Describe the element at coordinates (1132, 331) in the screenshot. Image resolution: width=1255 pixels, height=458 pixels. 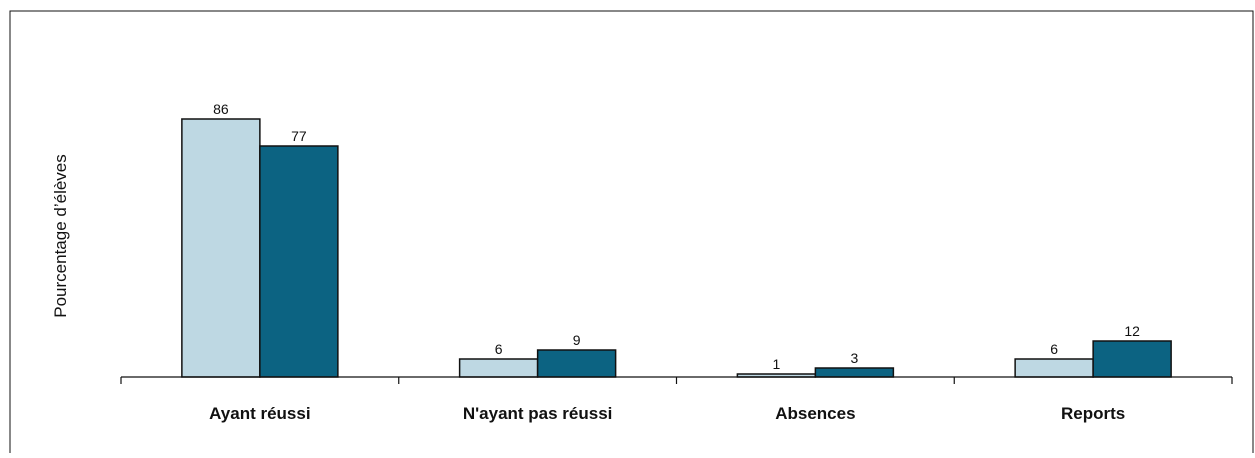
I see `data-label: 12` at that location.